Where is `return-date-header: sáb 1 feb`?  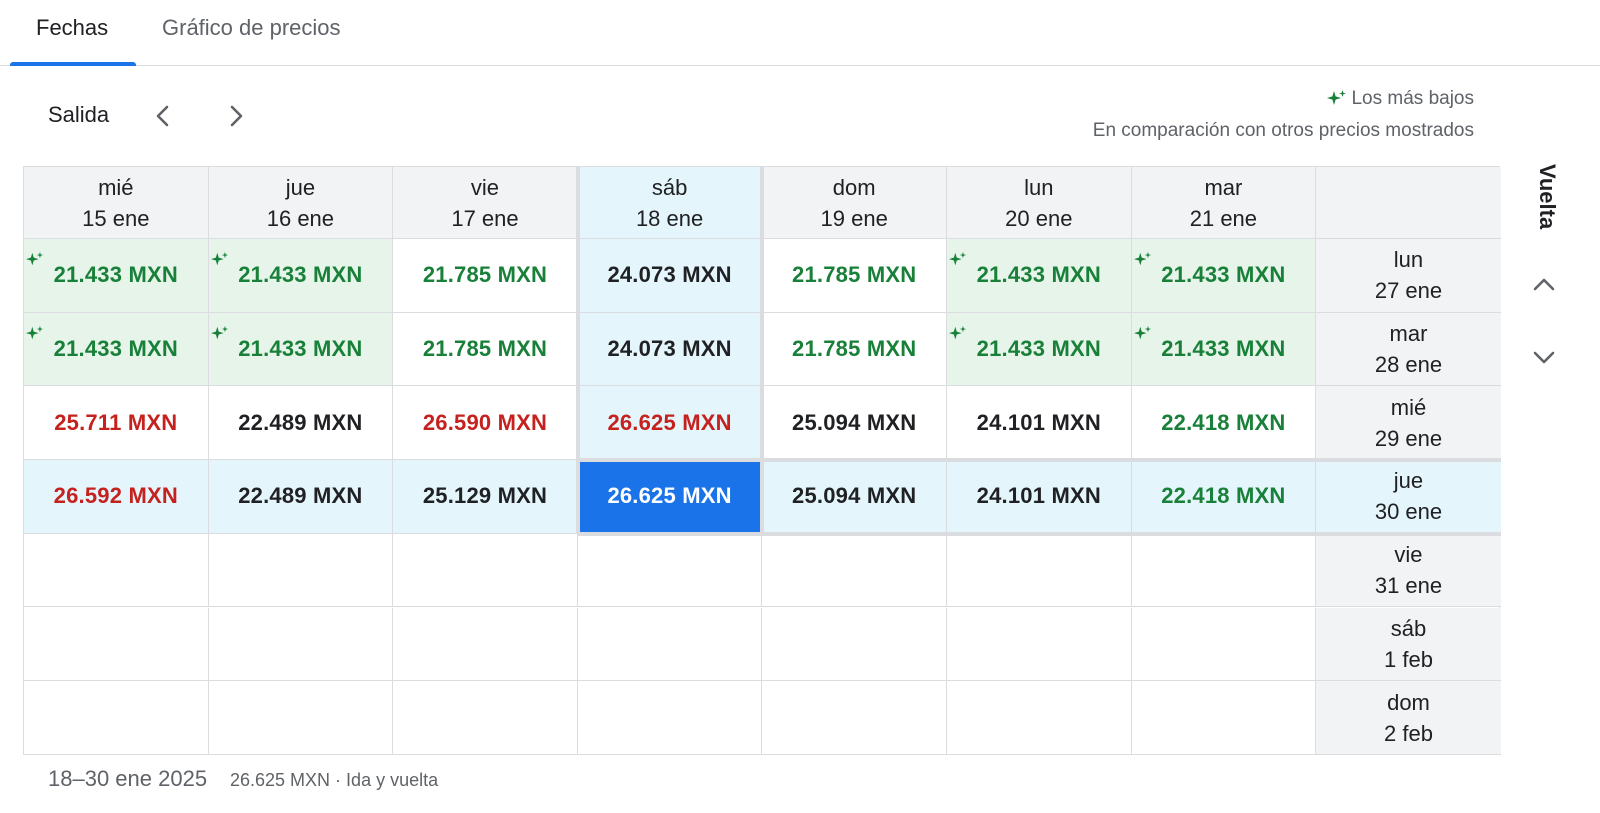 return-date-header: sáb 1 feb is located at coordinates (1408, 644).